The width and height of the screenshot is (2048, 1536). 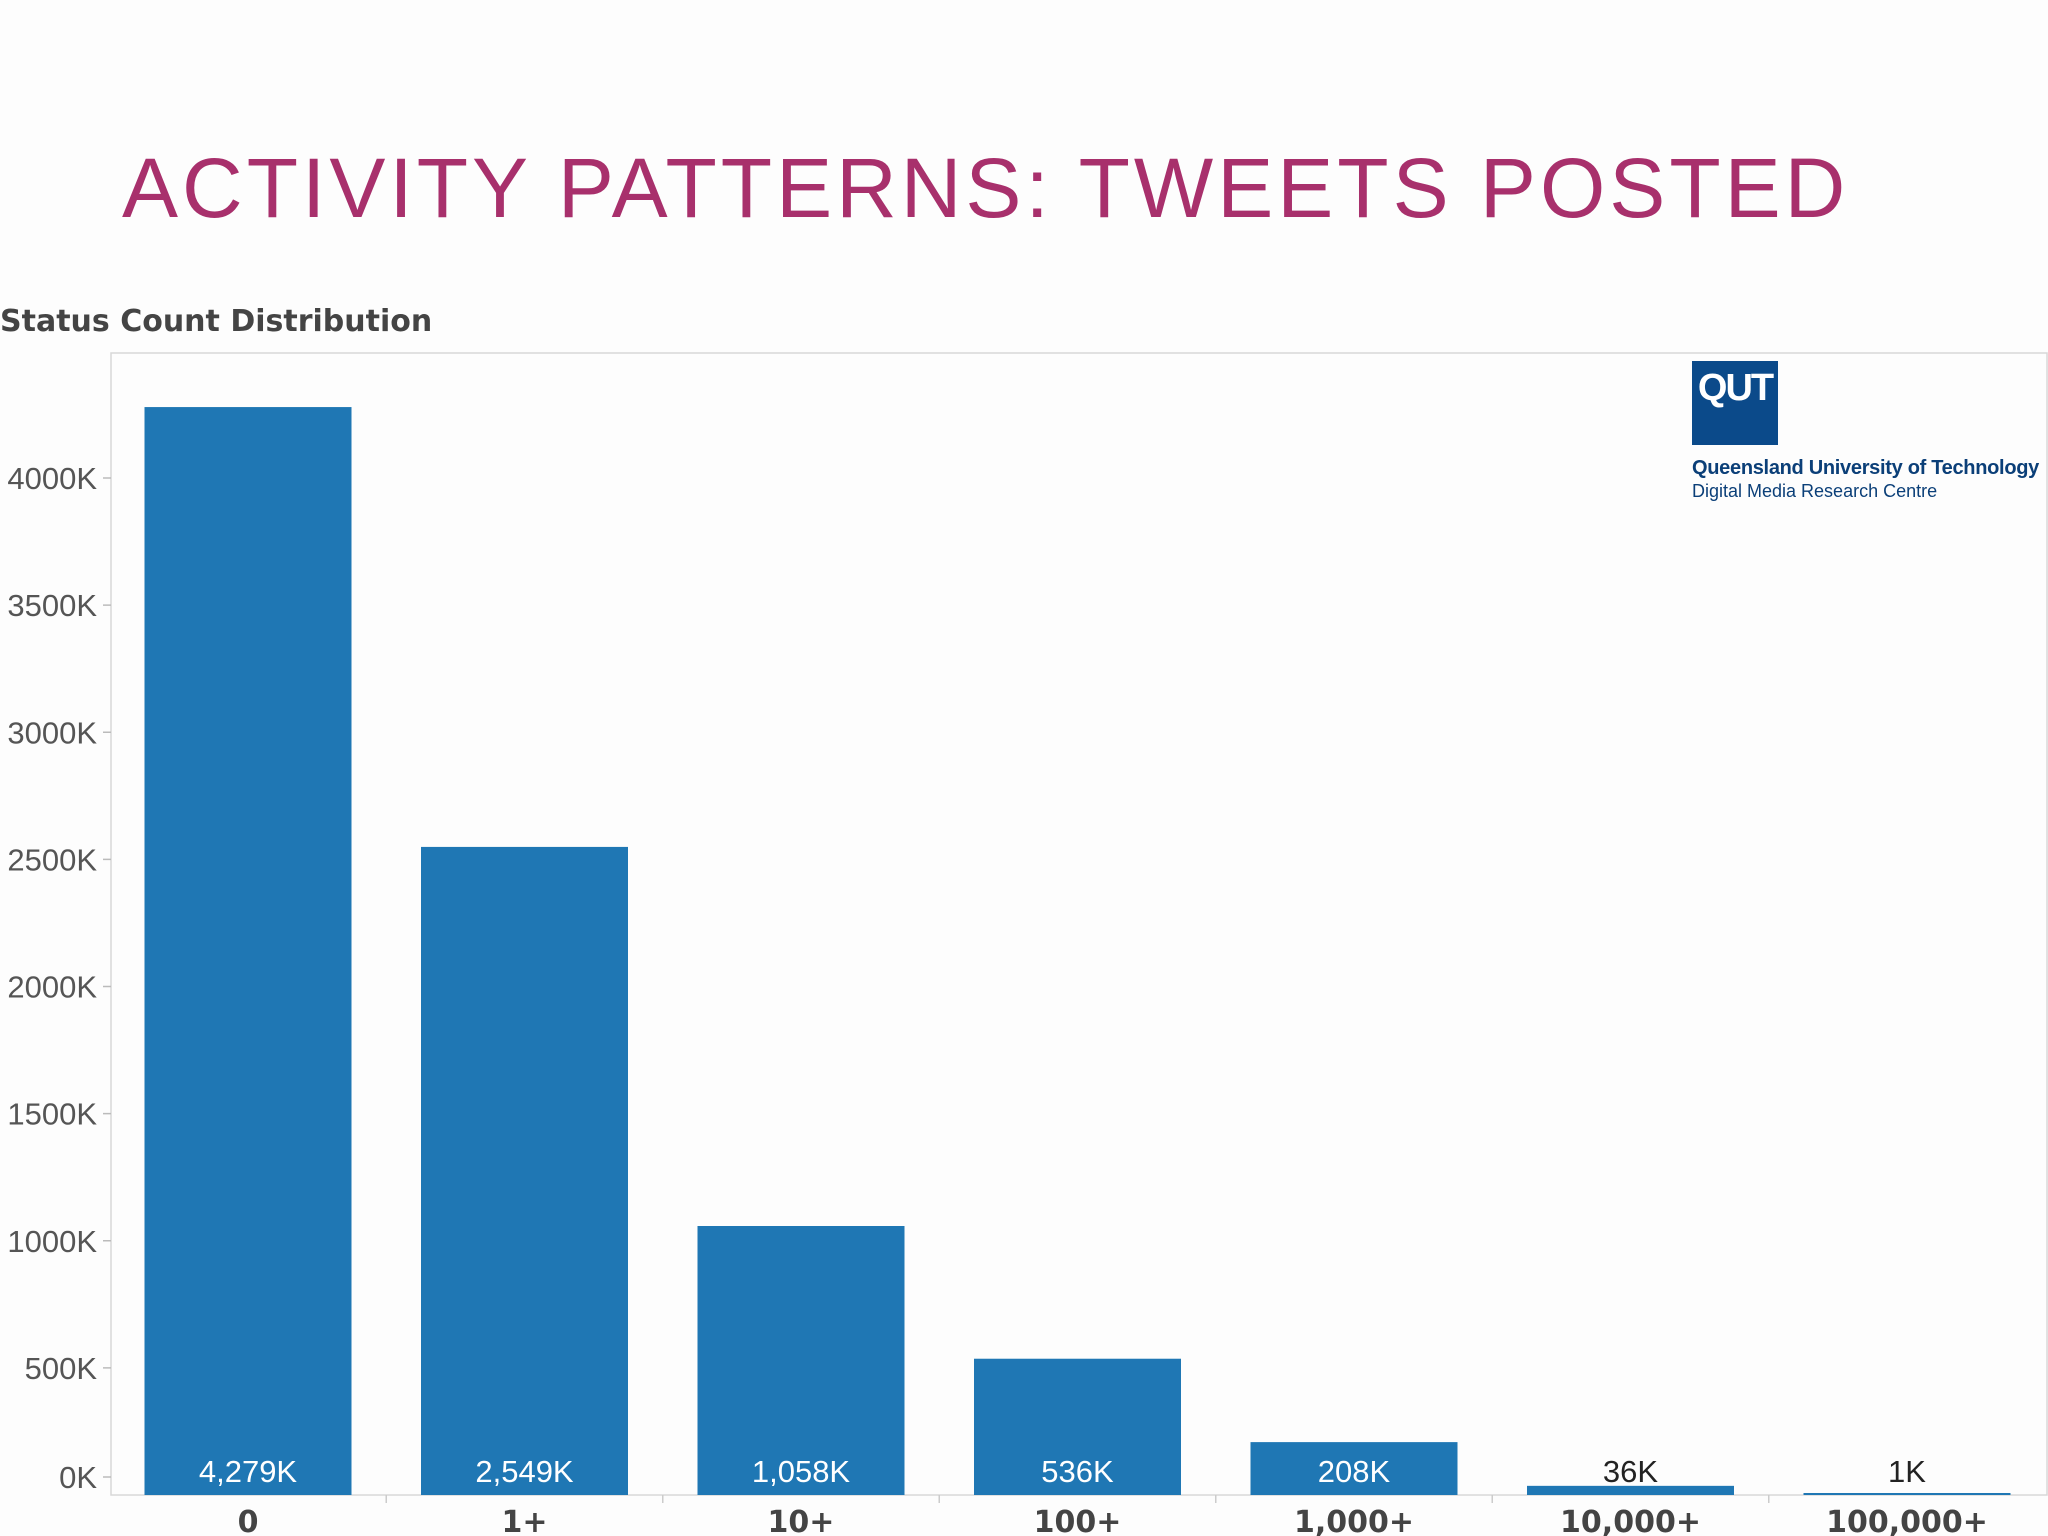 I want to click on x-tick-label: 1,000+, so click(x=1354, y=1520).